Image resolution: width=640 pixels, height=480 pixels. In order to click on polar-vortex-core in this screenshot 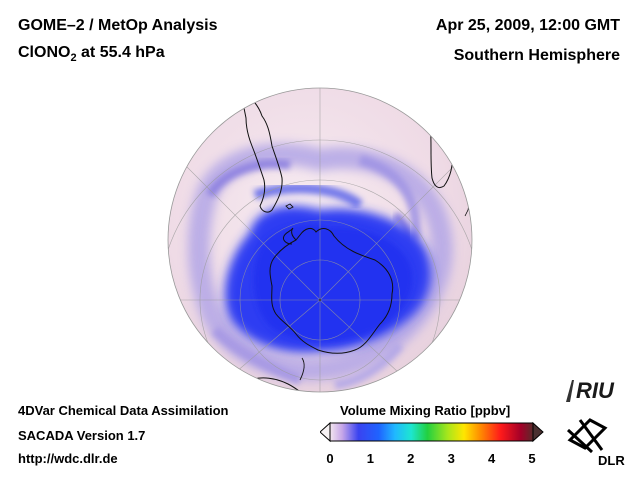, I will do `click(333, 283)`.